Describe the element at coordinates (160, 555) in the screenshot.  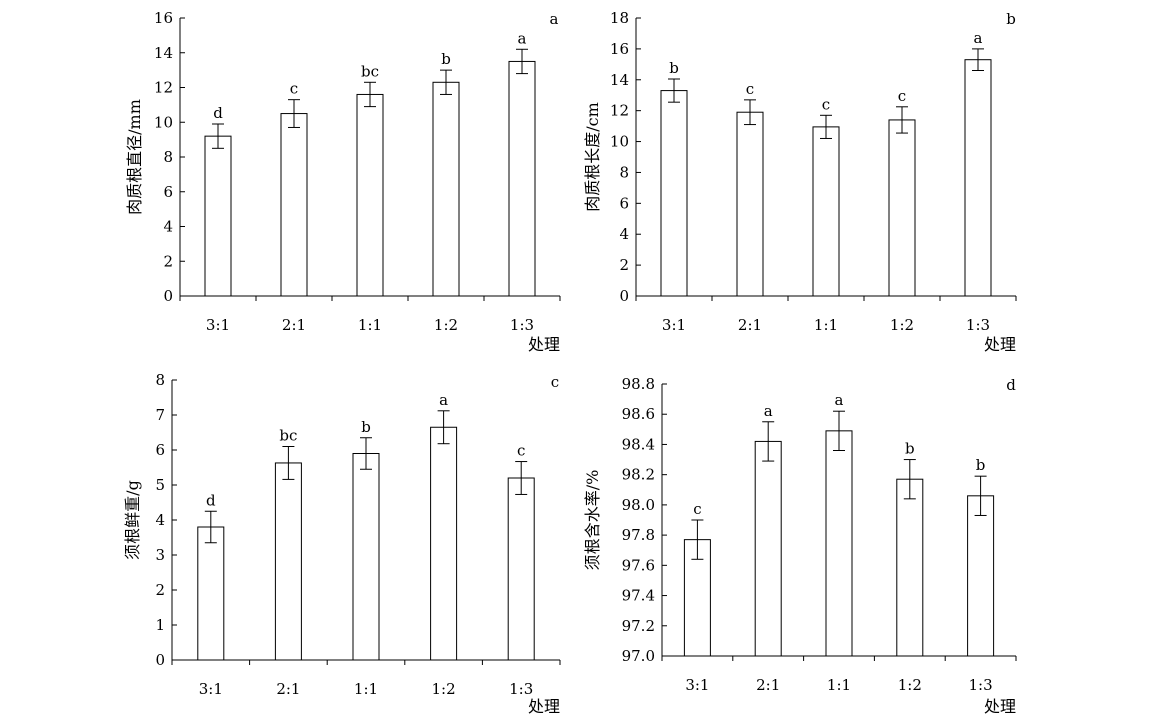
I see `y-tick-label: 3` at that location.